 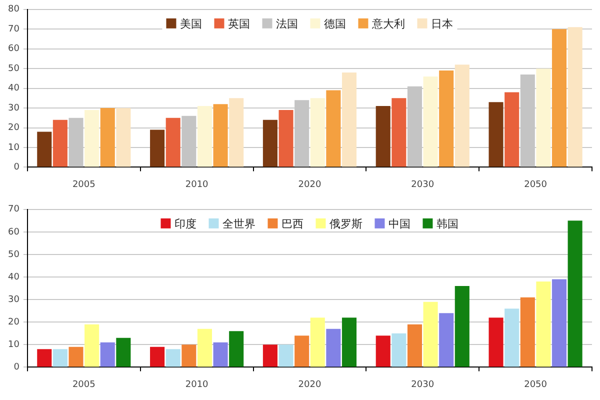 I want to click on legend-label: 英国, so click(x=239, y=23).